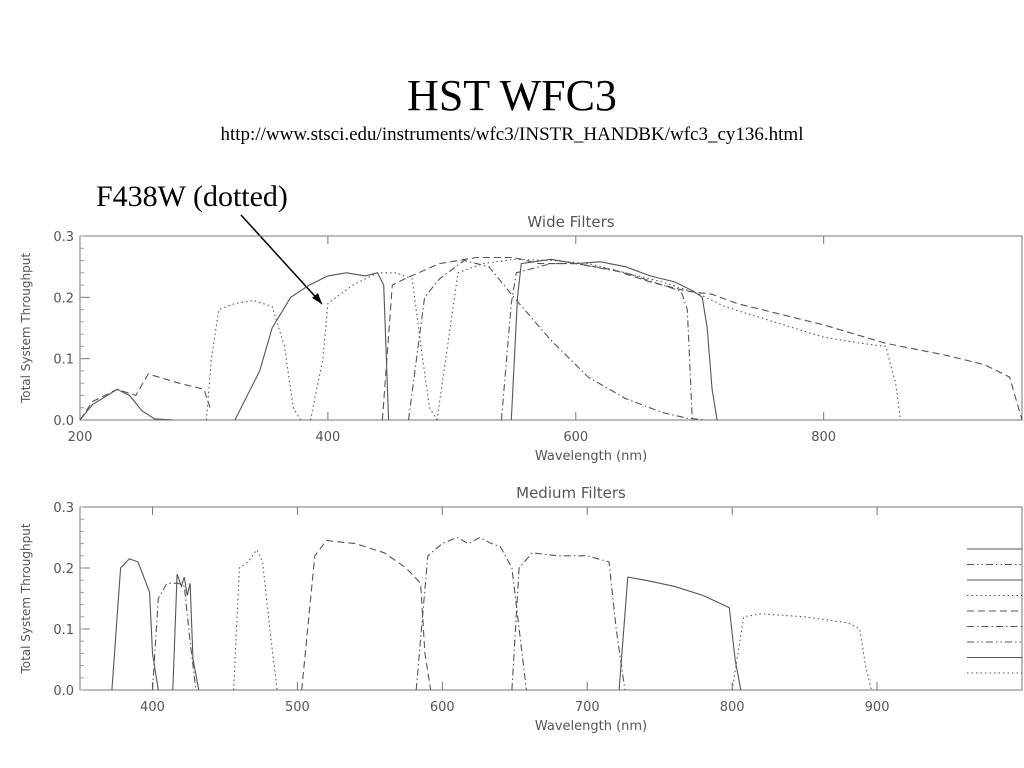 This screenshot has width=1024, height=768. What do you see at coordinates (570, 222) in the screenshot?
I see `chart-title: Wide Filters` at bounding box center [570, 222].